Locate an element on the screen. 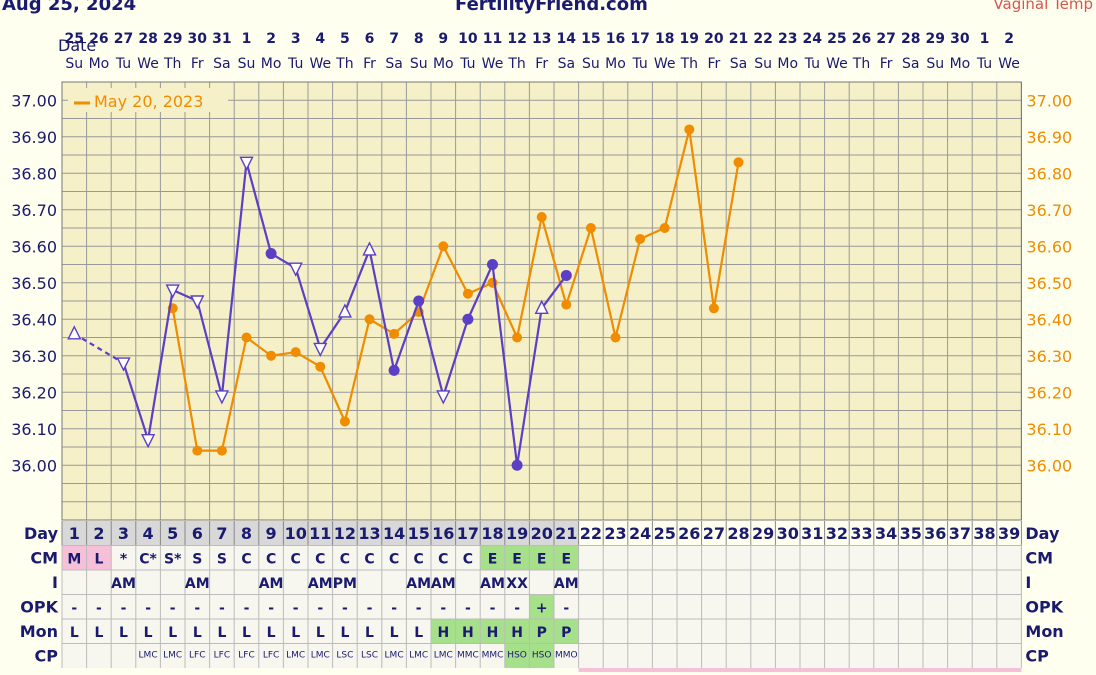 Image resolution: width=1096 pixels, height=675 pixels. y-tick-label-left: 37.00 is located at coordinates (34, 100).